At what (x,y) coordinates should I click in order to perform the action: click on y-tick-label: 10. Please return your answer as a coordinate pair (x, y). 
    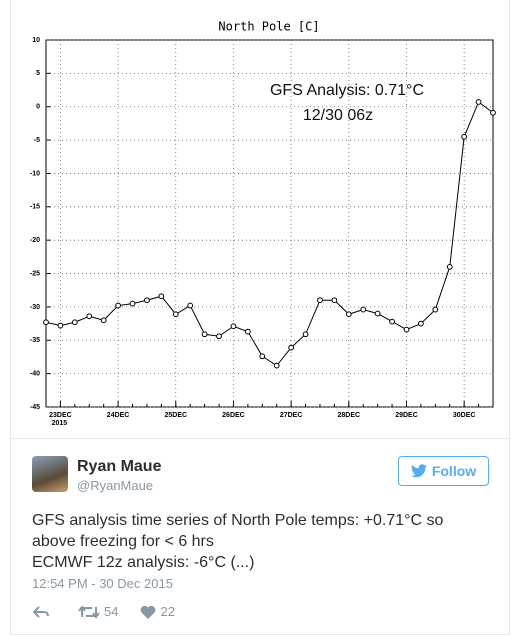
    Looking at the image, I should click on (36, 40).